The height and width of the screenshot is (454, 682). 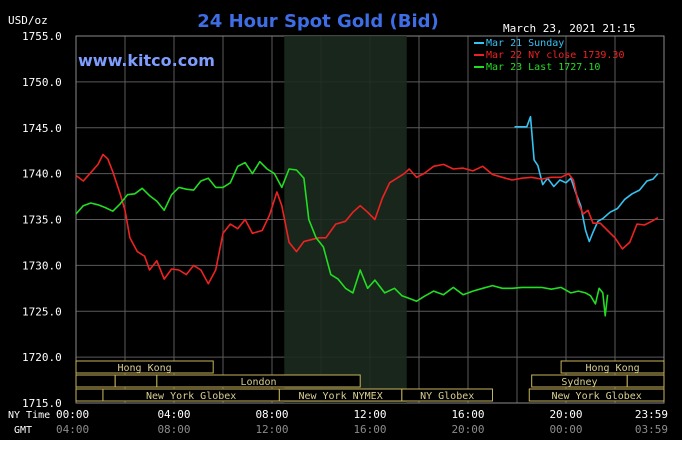 What do you see at coordinates (42, 174) in the screenshot?
I see `y-tick-label: 1740.0` at bounding box center [42, 174].